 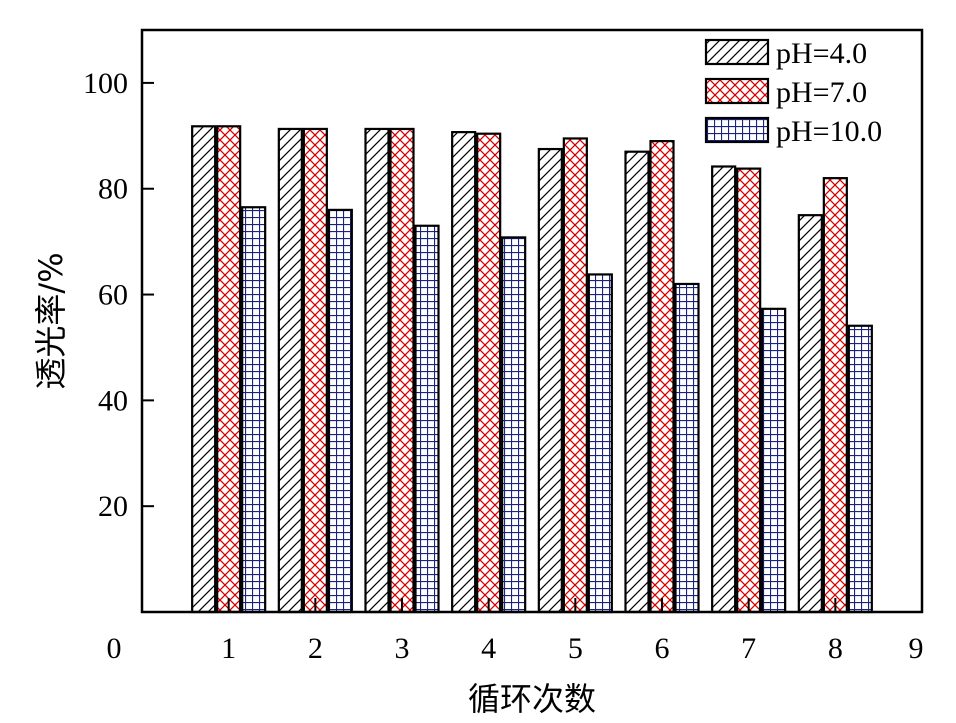 I want to click on y-tick-label: 20, so click(x=113, y=506).